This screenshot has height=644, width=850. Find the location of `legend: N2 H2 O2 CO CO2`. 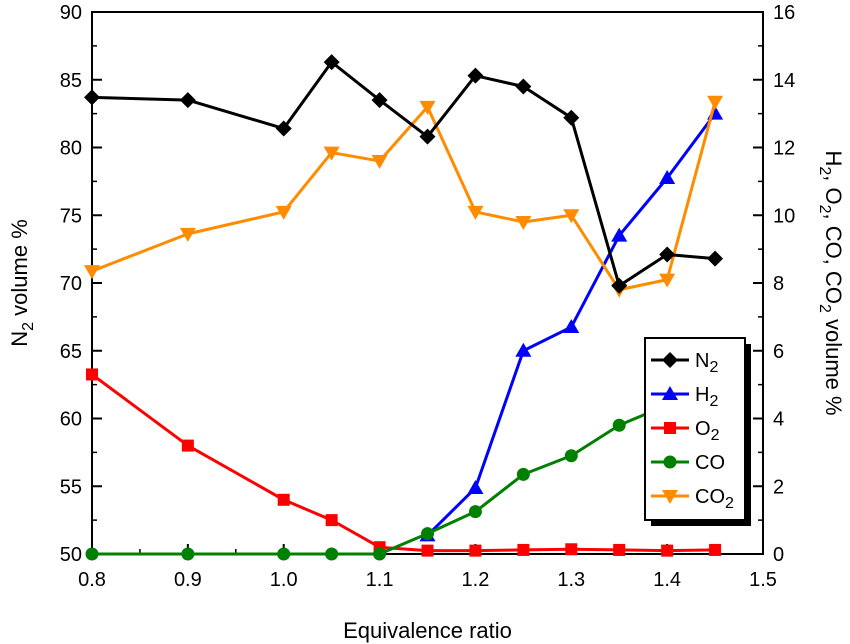

legend: N2 H2 O2 CO CO2 is located at coordinates (697, 431).